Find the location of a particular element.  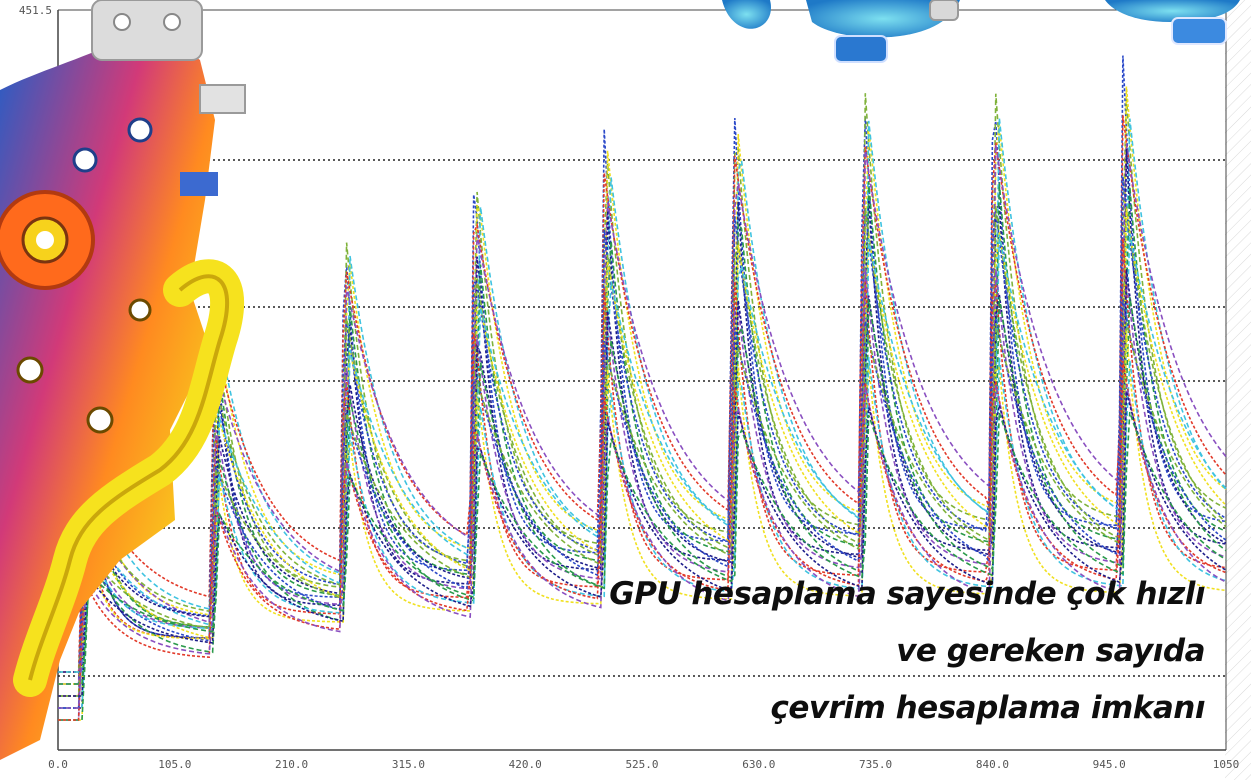

caption-line-1: GPU hesaplama sayesinde çok hızlı is located at coordinates (907, 594).